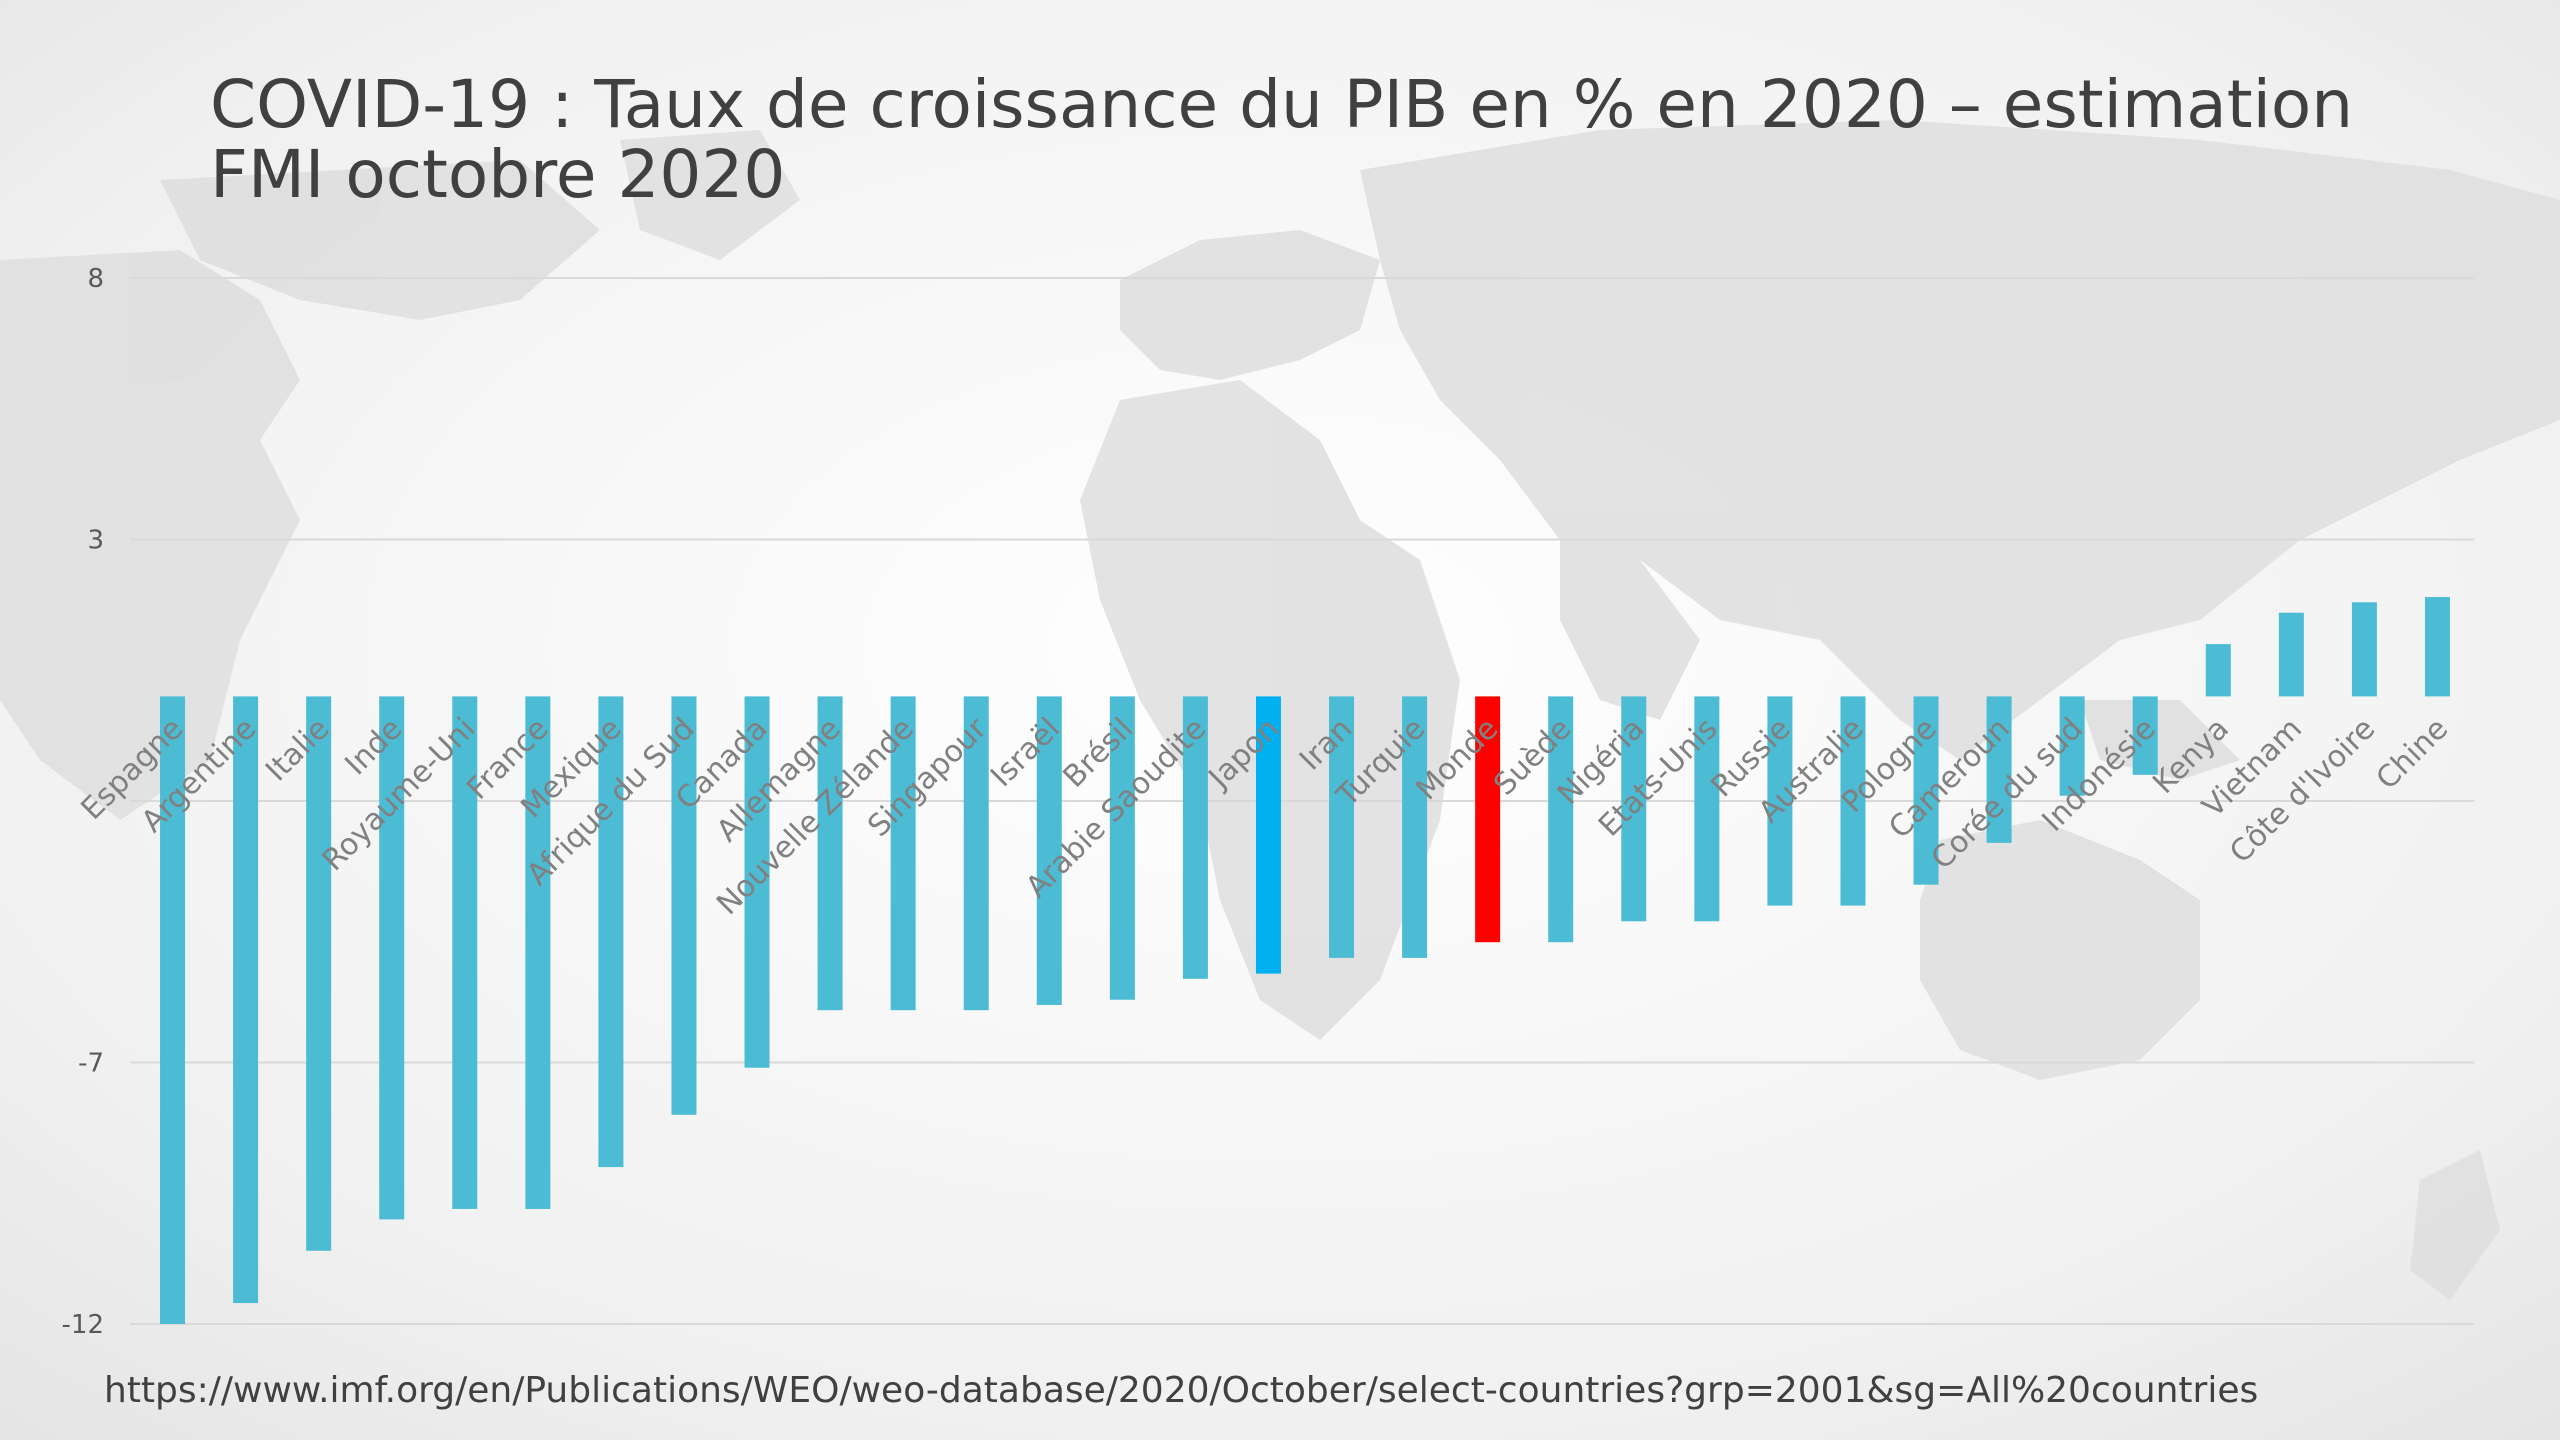 The width and height of the screenshot is (2560, 1440). What do you see at coordinates (83, 1325) in the screenshot?
I see `y-tick-label: -12` at bounding box center [83, 1325].